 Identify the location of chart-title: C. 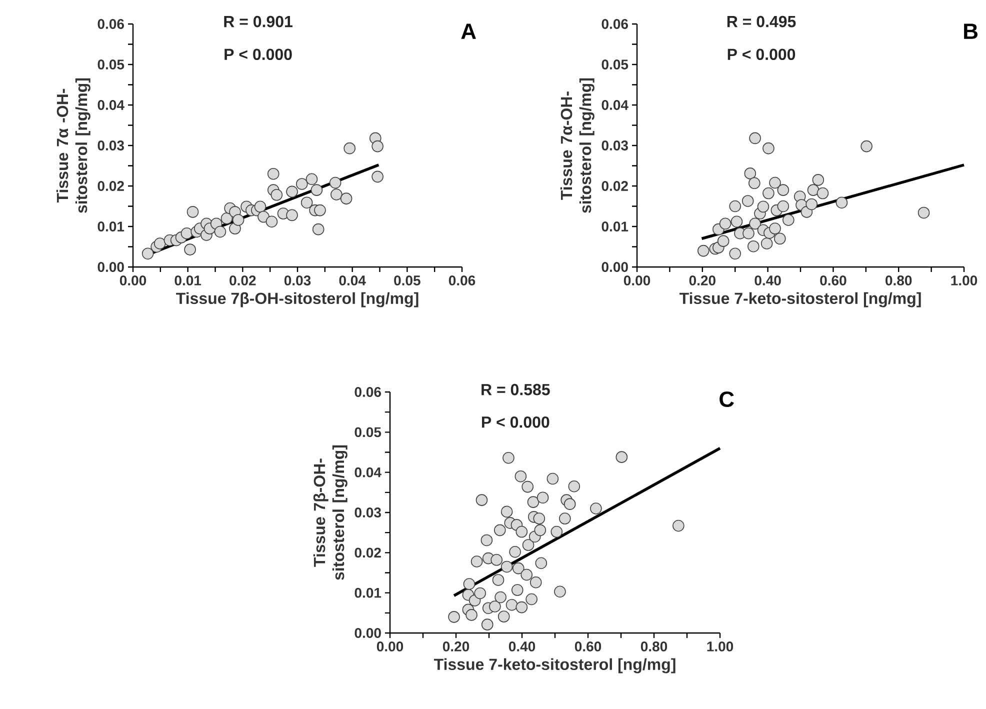
(727, 399).